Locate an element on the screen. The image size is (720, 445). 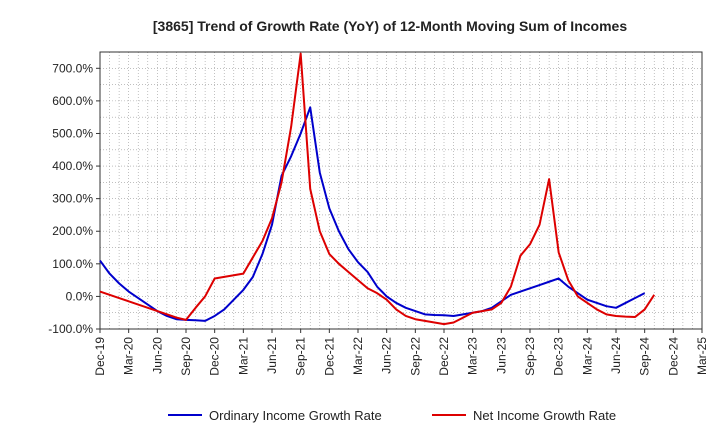
x-tick-label: Mar-22 is located at coordinates (358, 356).